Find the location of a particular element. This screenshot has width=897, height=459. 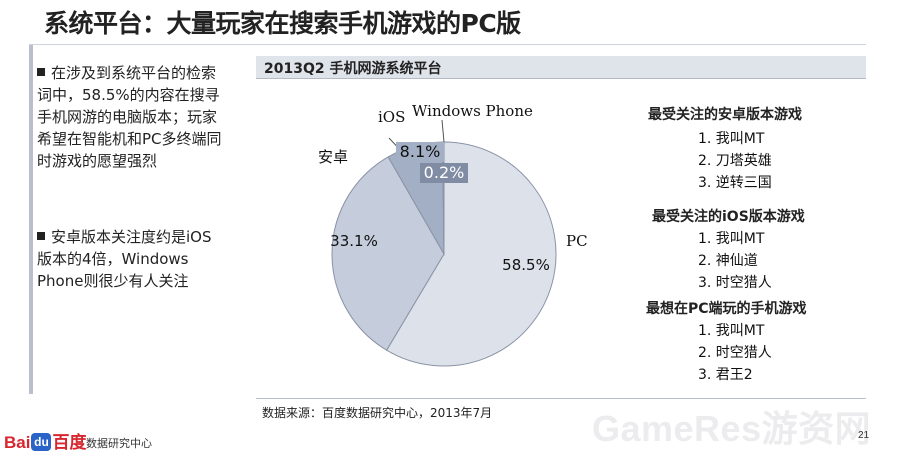

baidu-logo: Bai du 百度 is located at coordinates (45, 442).